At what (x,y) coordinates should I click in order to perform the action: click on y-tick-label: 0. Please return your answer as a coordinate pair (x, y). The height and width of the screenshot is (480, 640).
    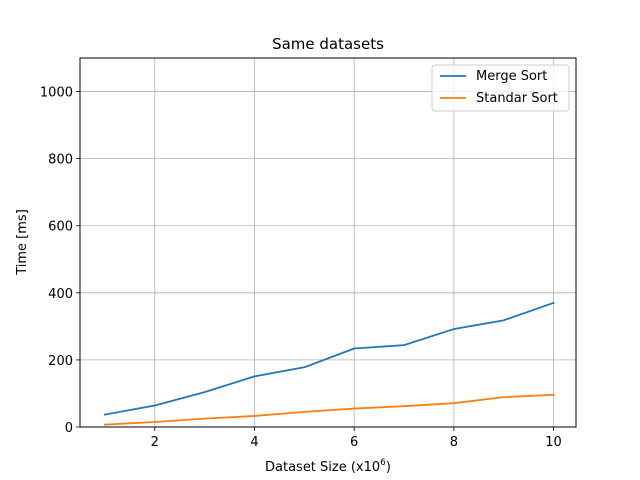
    Looking at the image, I should click on (69, 428).